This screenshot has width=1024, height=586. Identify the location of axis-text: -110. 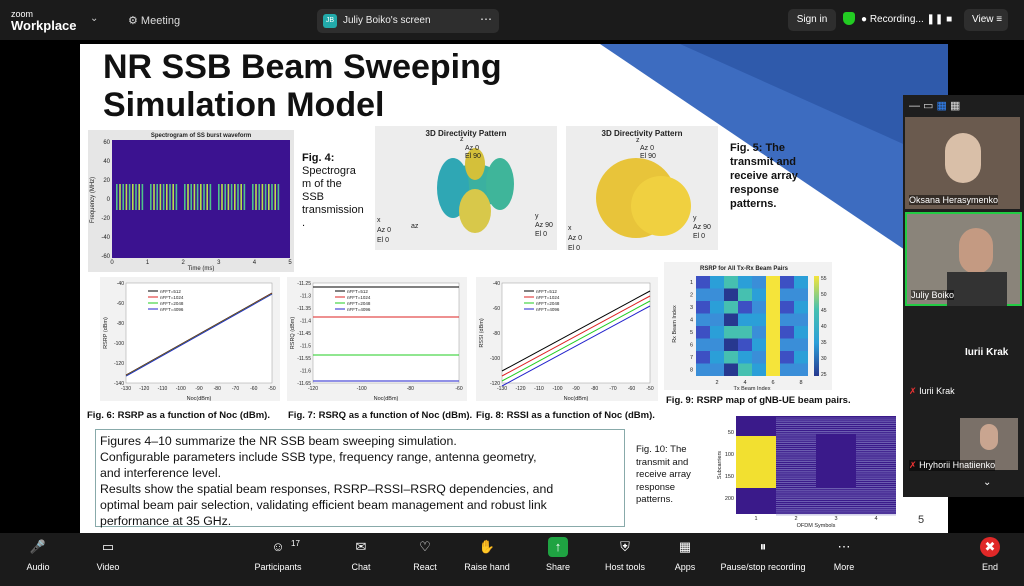
(163, 389).